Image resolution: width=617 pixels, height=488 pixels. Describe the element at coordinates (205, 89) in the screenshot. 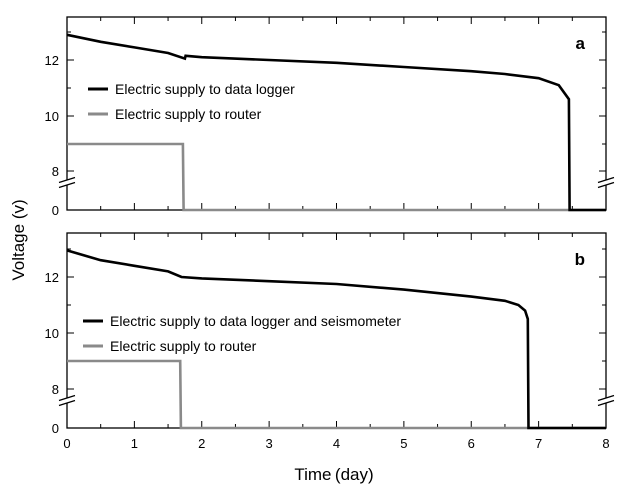

I see `legend-label: Electric supply to data logger` at that location.